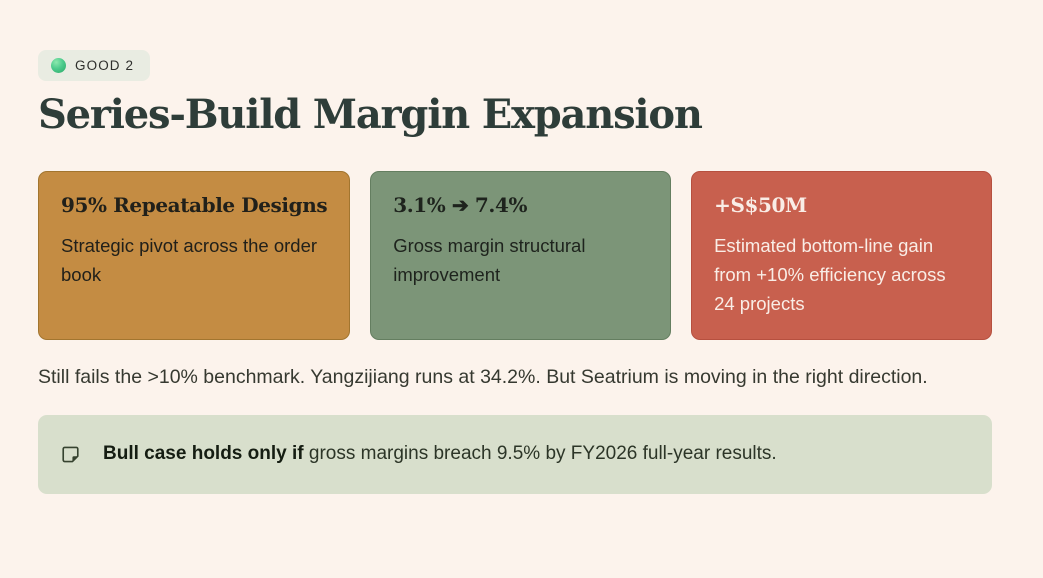 This screenshot has height=578, width=1043. I want to click on stat-card-body: Strategic pivot across the order book, so click(189, 260).